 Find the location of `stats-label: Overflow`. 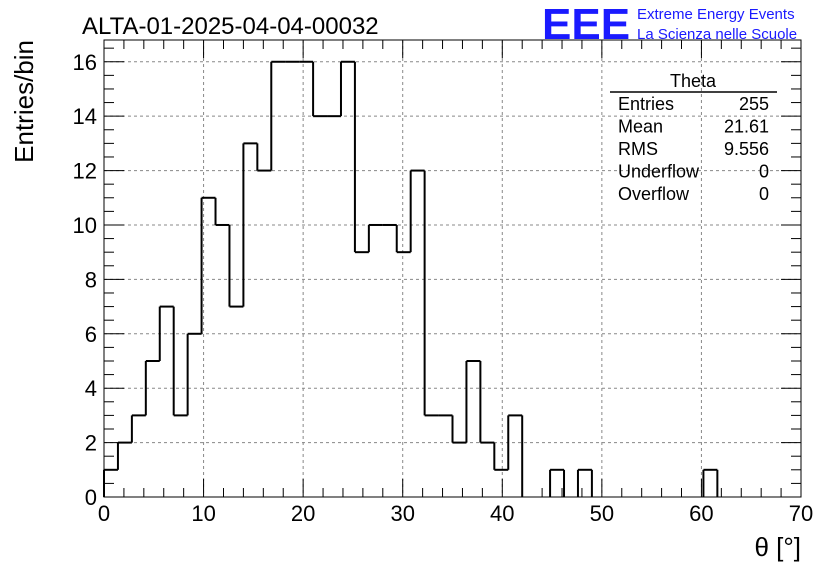

stats-label: Overflow is located at coordinates (654, 194).